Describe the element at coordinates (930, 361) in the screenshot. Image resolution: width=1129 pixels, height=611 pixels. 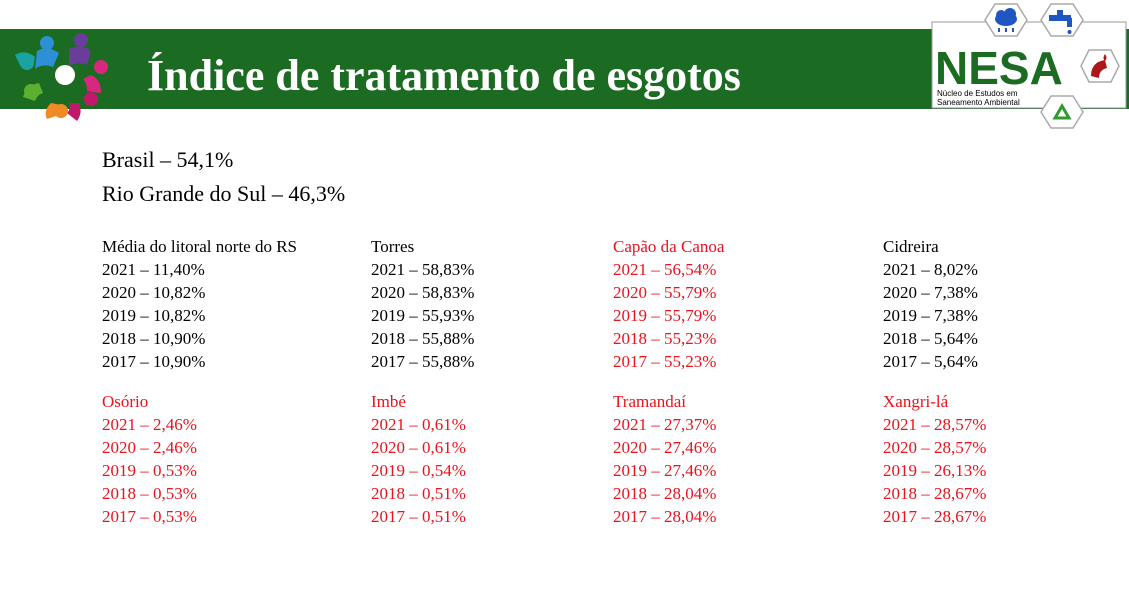
I see `list-item: 2017 – 5,64%` at that location.